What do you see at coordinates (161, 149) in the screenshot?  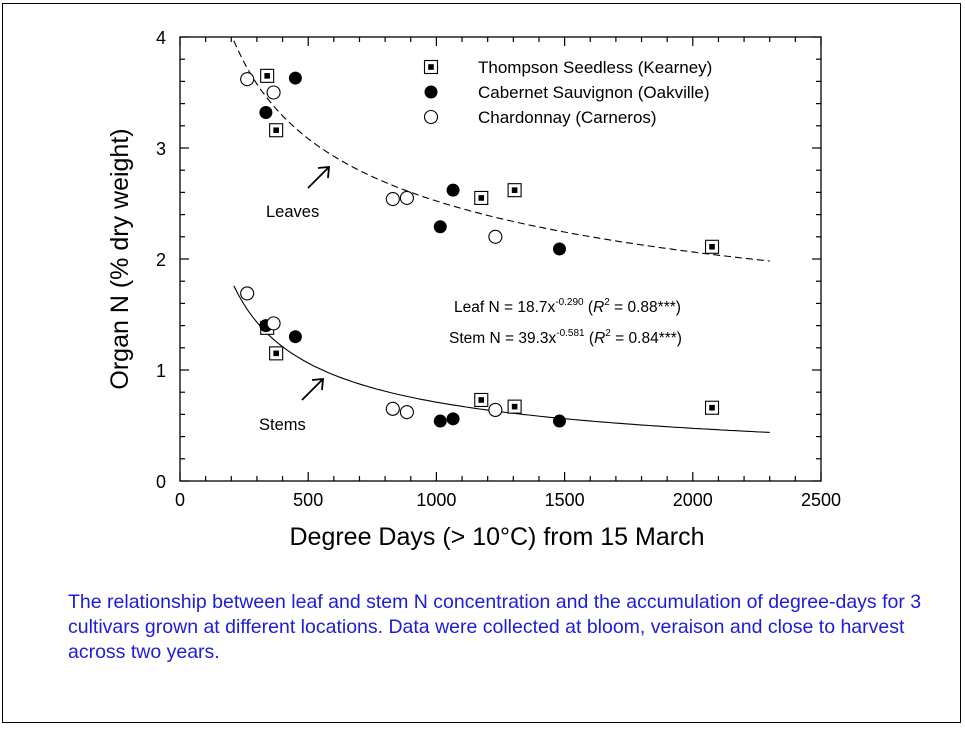 I see `y-tick-label: 3` at bounding box center [161, 149].